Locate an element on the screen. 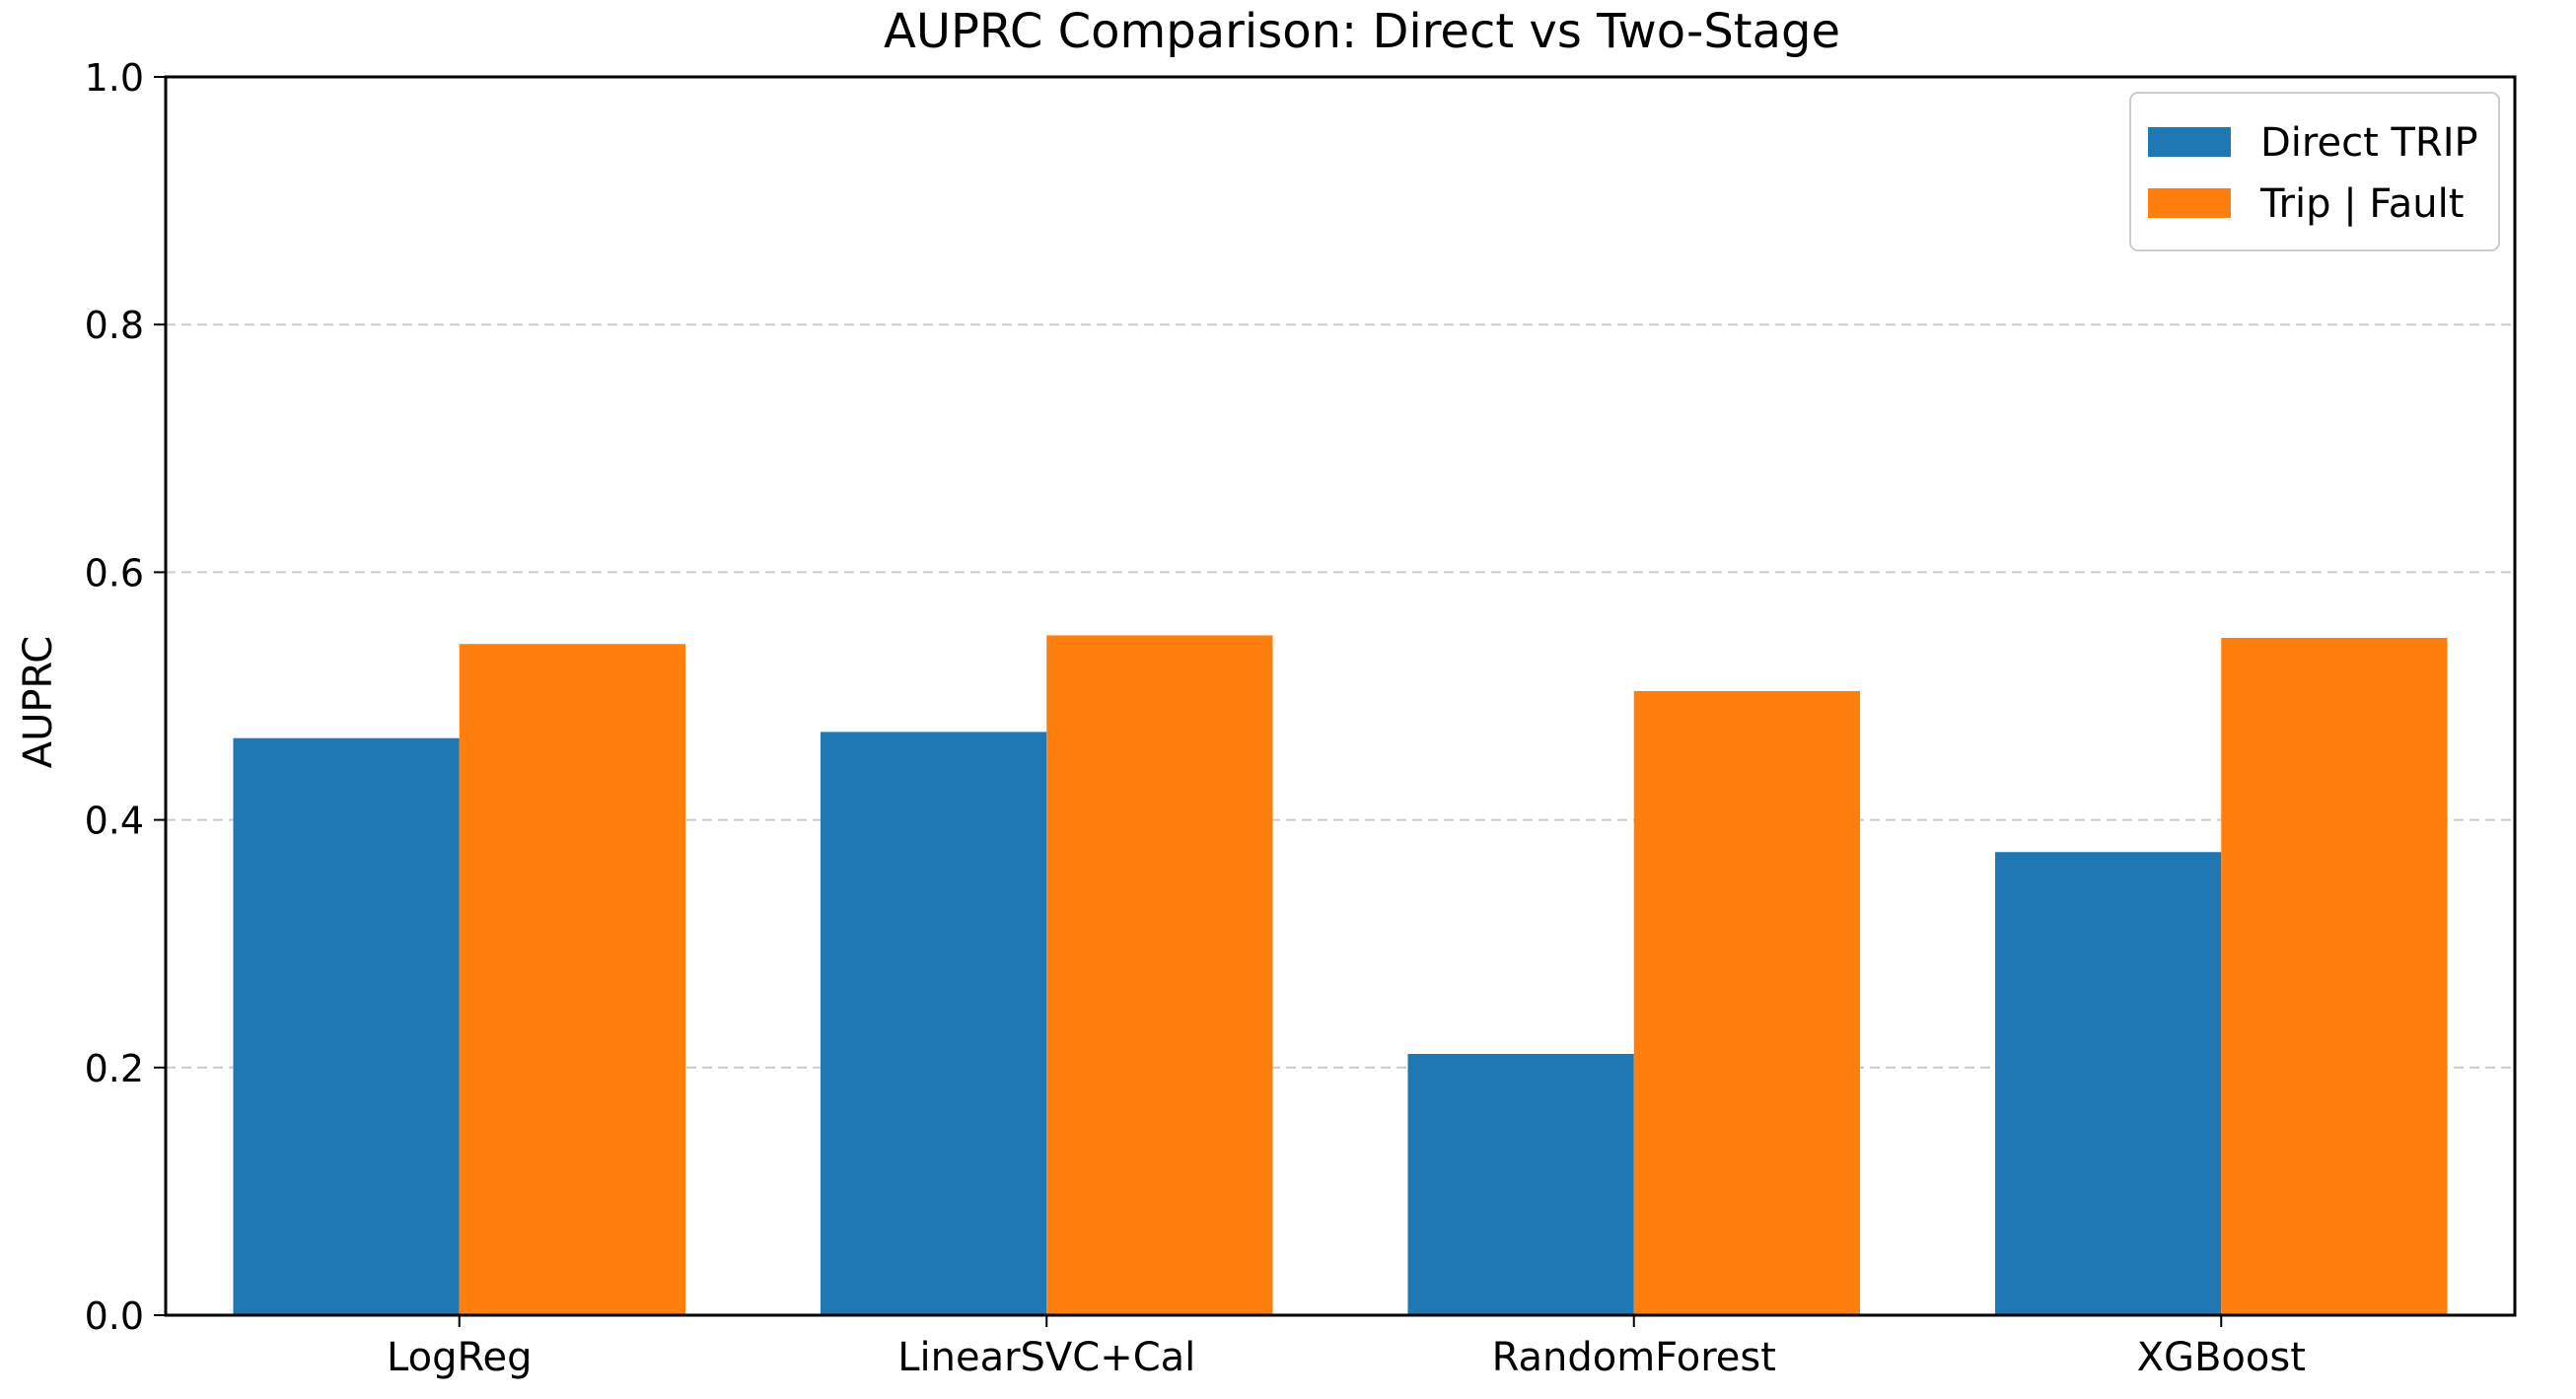 The width and height of the screenshot is (2576, 1399). legend-box is located at coordinates (2314, 171).